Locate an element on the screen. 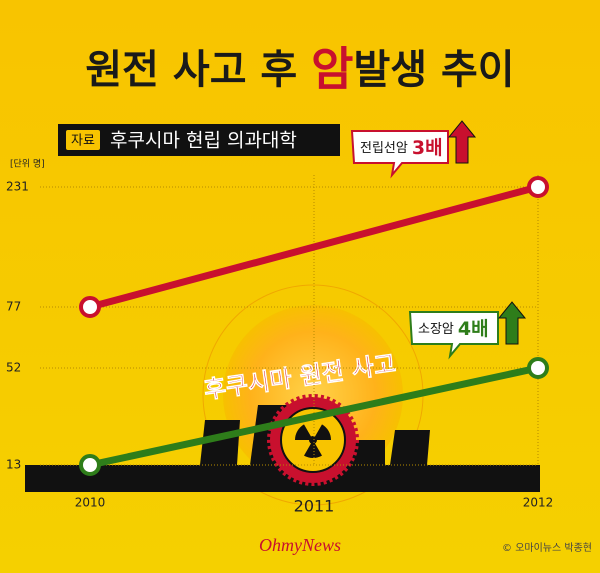 Image resolution: width=600 pixels, height=573 pixels. x-tick-label: 2010 is located at coordinates (90, 503).